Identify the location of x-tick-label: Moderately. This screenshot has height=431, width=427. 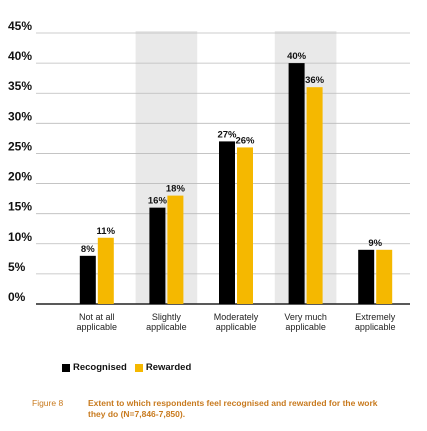
(236, 317).